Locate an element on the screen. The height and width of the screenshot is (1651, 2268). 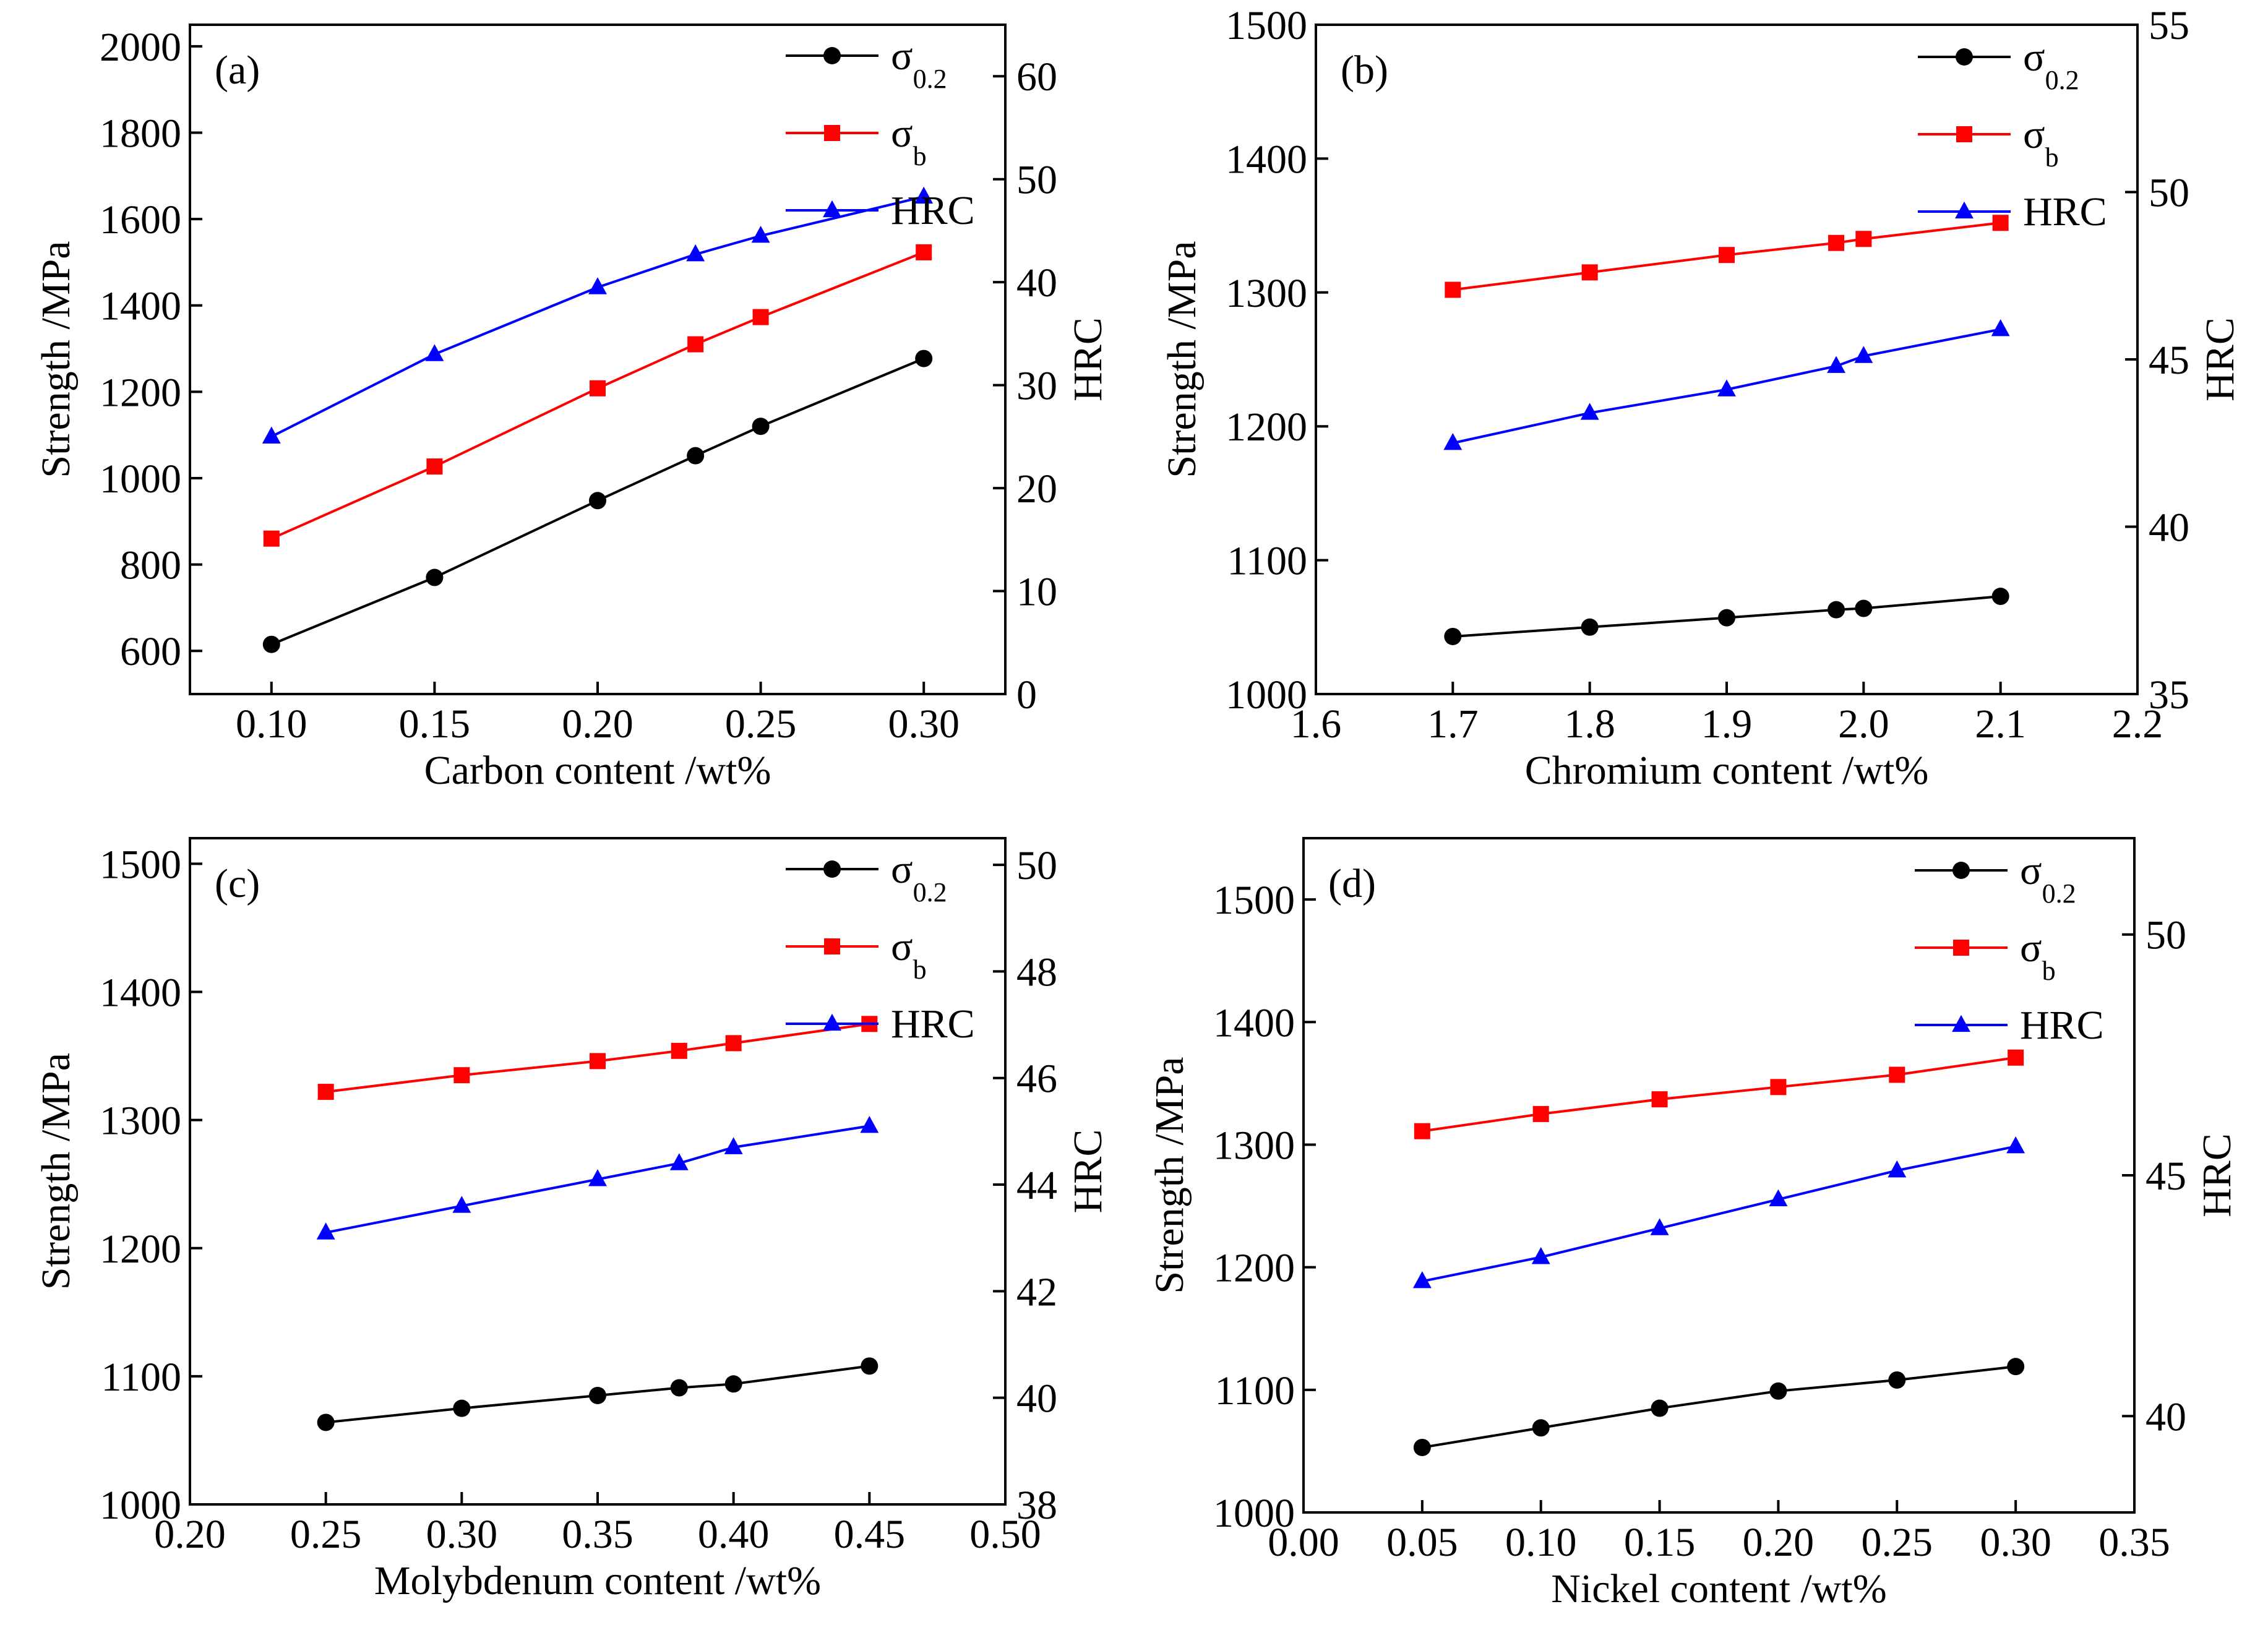
x-tick-label: 2.2 is located at coordinates (2137, 724).